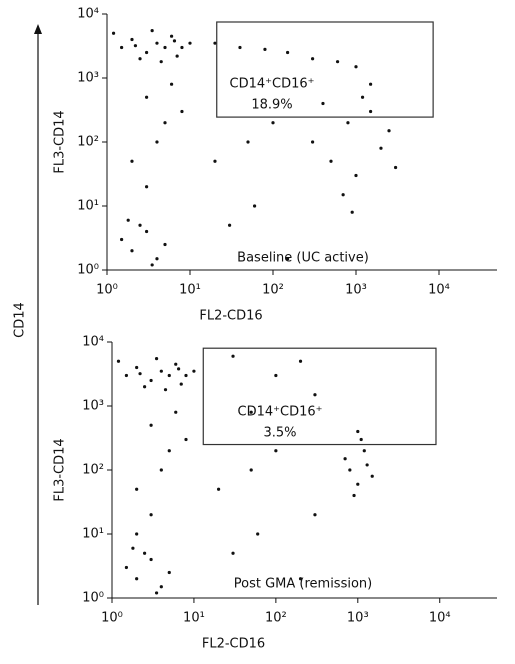  What do you see at coordinates (88, 78) in the screenshot?
I see `y-tick-label: 10³` at bounding box center [88, 78].